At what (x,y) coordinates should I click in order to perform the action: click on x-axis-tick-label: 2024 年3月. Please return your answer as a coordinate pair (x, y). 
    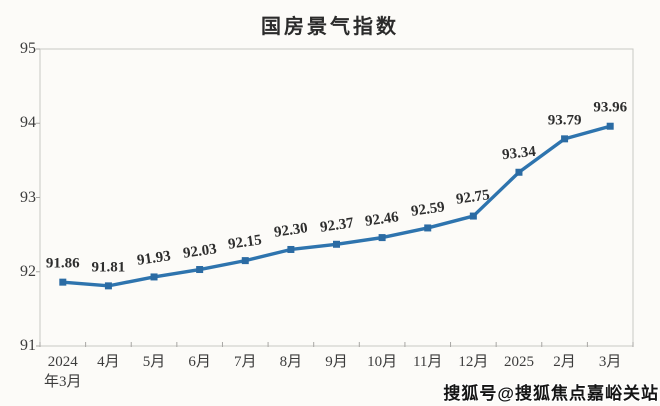
    Looking at the image, I should click on (63, 372).